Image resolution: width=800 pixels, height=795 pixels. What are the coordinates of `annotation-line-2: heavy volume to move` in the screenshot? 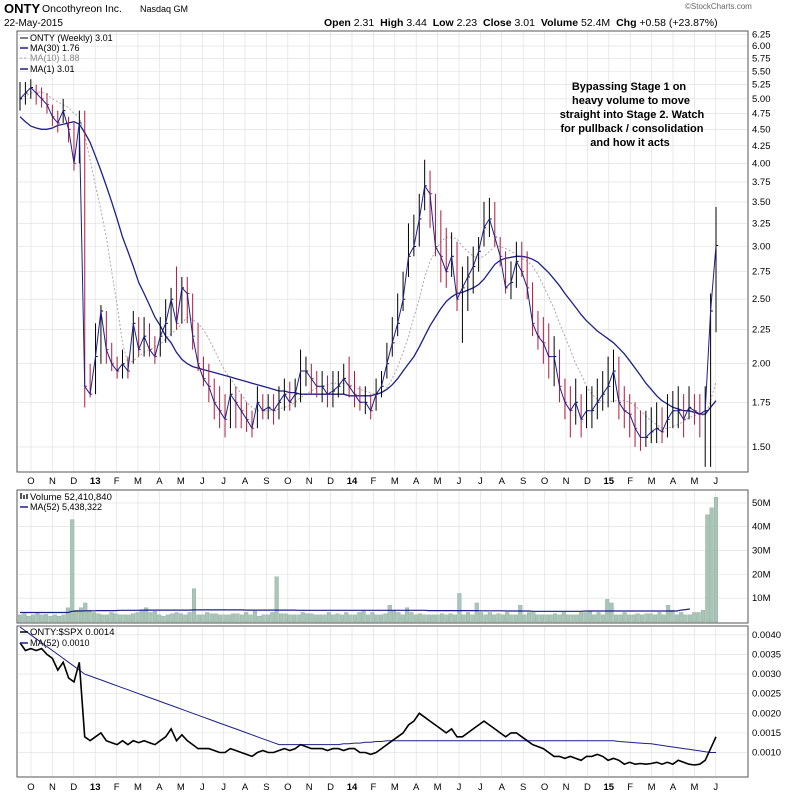 It's located at (631, 101).